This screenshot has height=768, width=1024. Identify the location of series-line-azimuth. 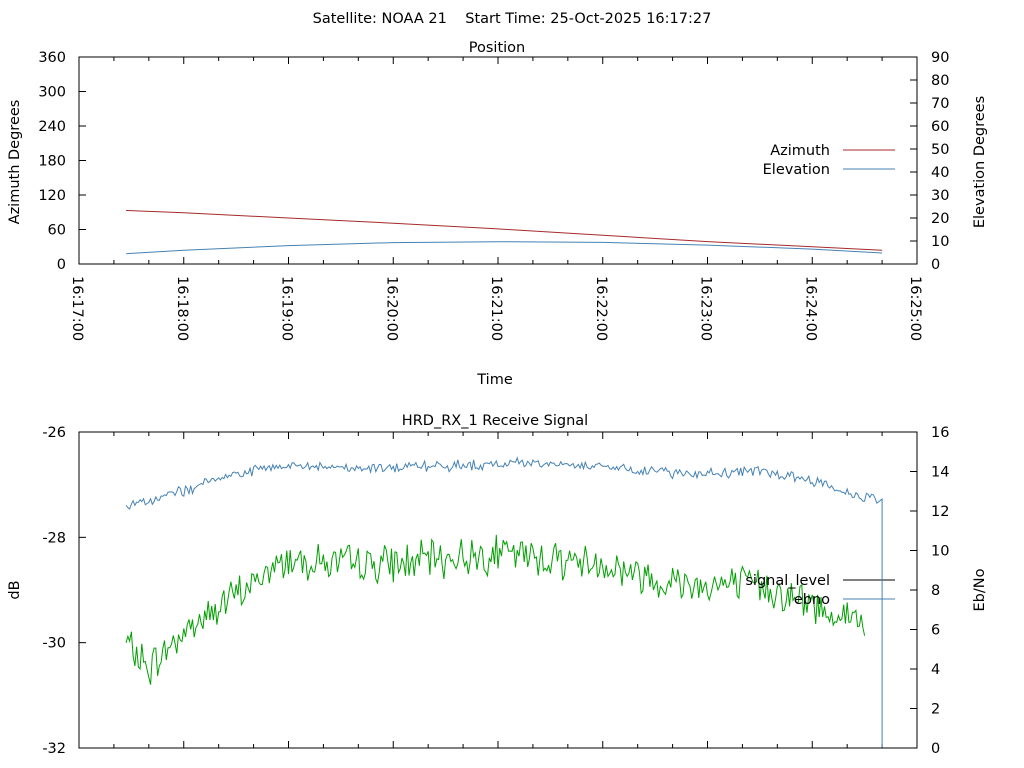
(504, 230).